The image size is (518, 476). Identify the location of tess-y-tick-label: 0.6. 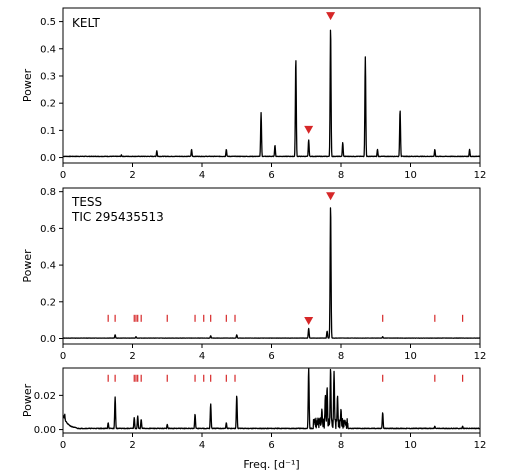
(48, 229).